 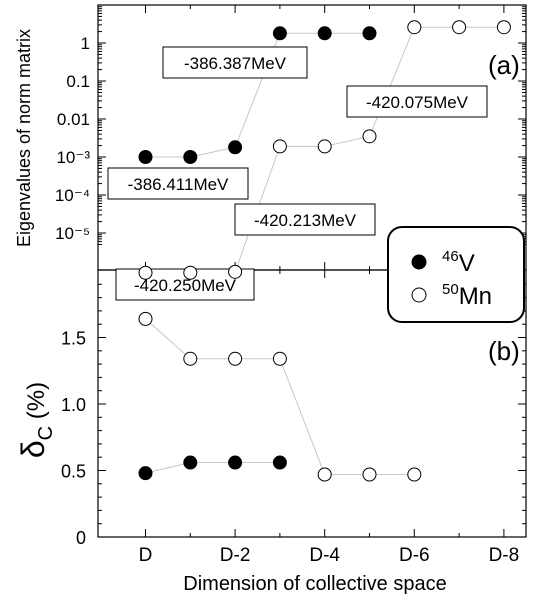 I want to click on panel-a-y-tick-label: 10⁻⁴, so click(x=72, y=195).